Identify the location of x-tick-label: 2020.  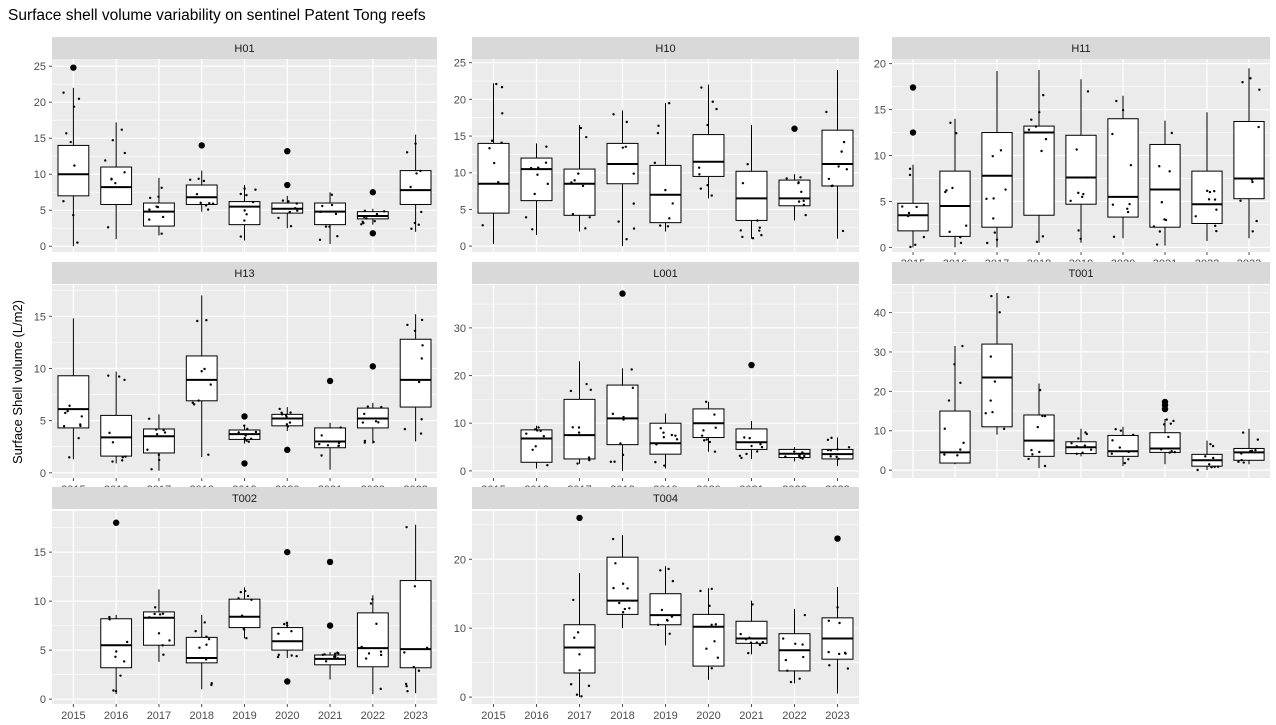
(287, 716).